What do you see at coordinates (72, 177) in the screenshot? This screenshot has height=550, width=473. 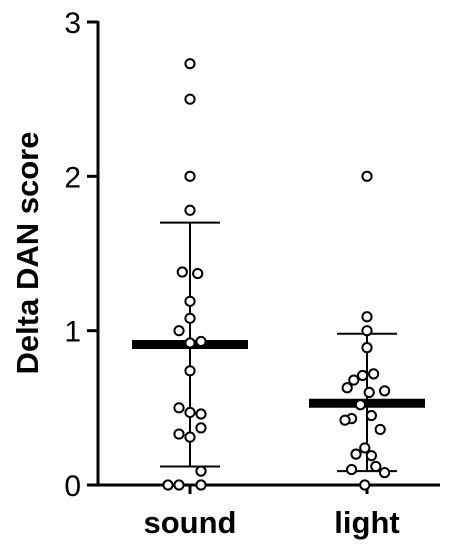 I see `y-tick-label: 2` at bounding box center [72, 177].